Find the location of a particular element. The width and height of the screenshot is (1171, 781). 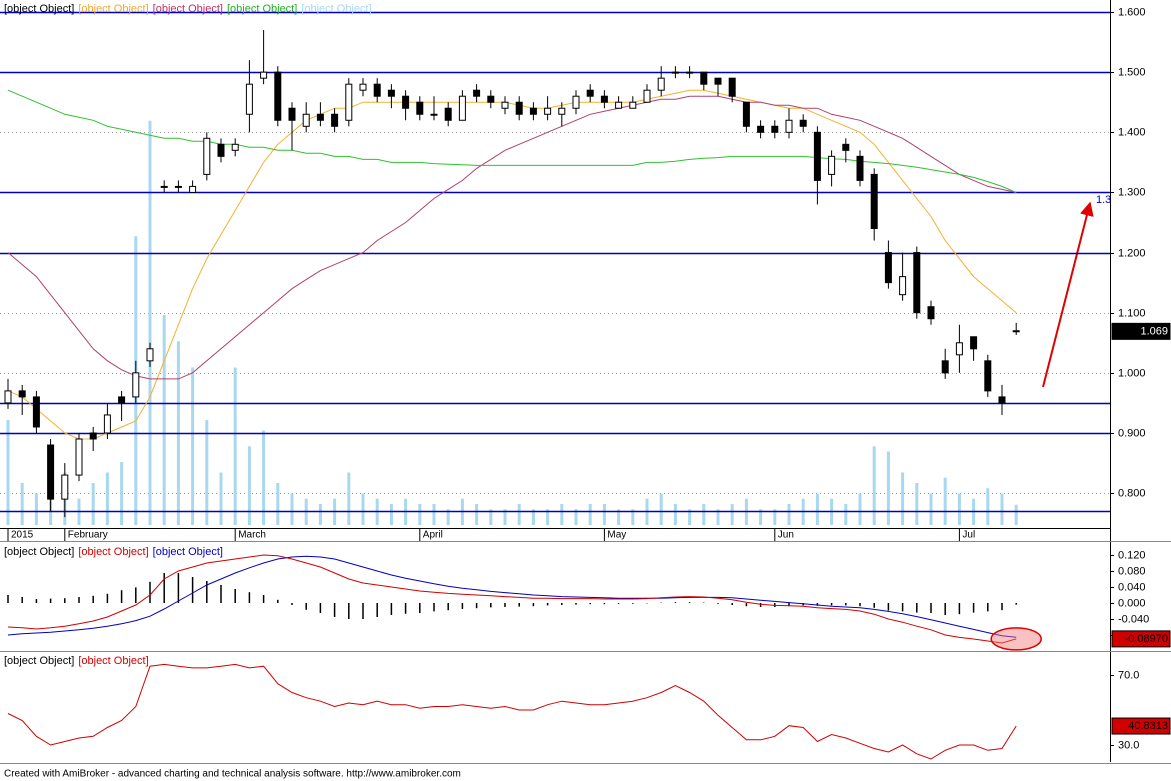

y-tick-label: 30.0 is located at coordinates (1128, 745).